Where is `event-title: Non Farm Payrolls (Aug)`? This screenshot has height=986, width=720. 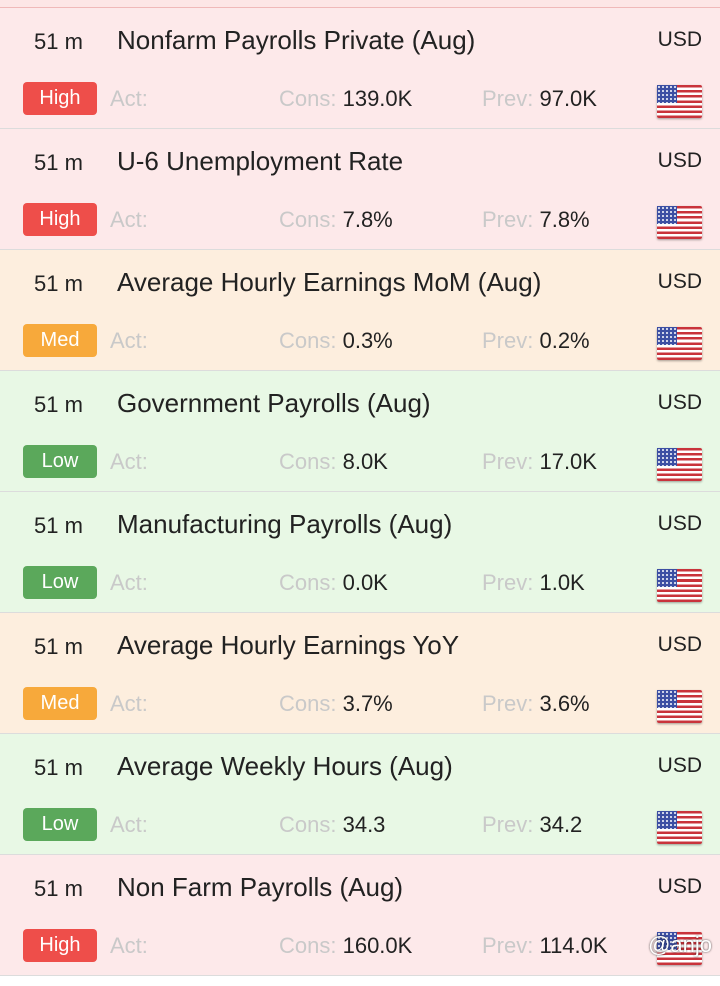
event-title: Non Farm Payrolls (Aug) is located at coordinates (260, 887).